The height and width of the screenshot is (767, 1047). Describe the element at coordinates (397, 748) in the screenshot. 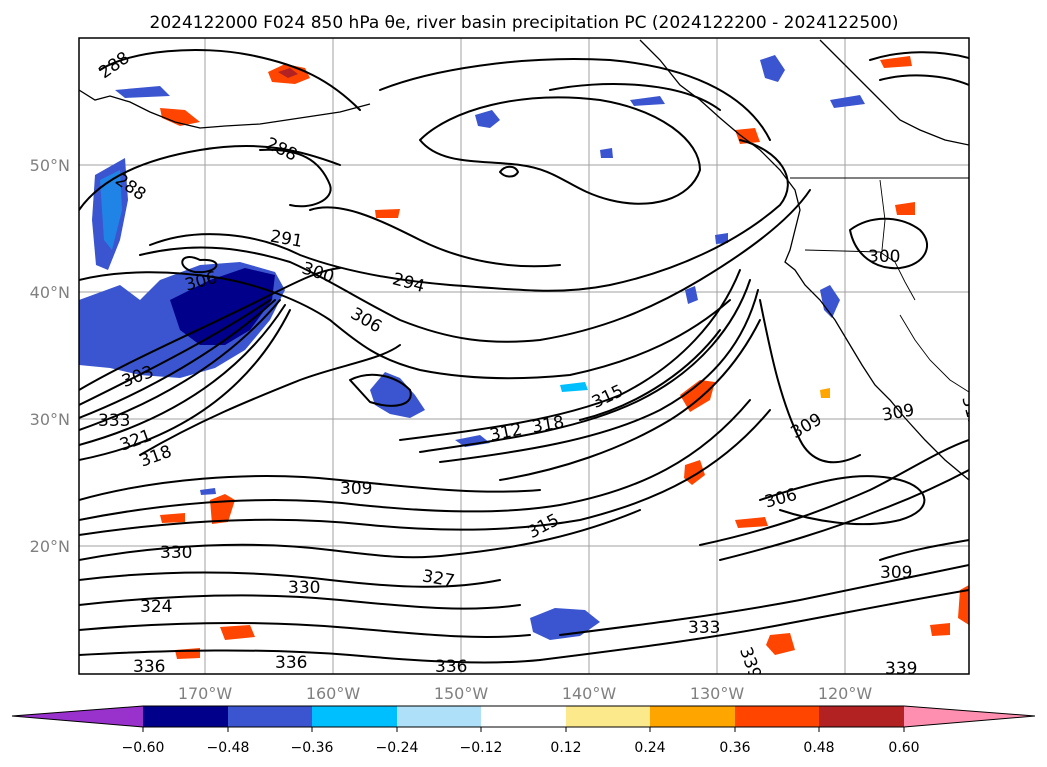

I see `colorbar-tick-label: −0.24` at that location.